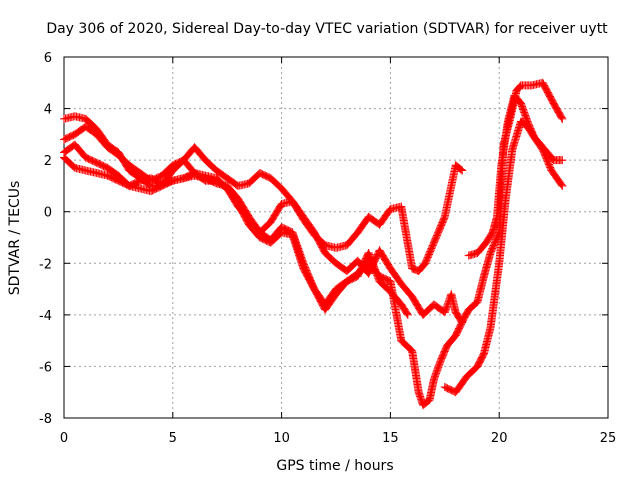 This screenshot has height=480, width=640. What do you see at coordinates (173, 438) in the screenshot?
I see `x-tick-label: 5` at bounding box center [173, 438].